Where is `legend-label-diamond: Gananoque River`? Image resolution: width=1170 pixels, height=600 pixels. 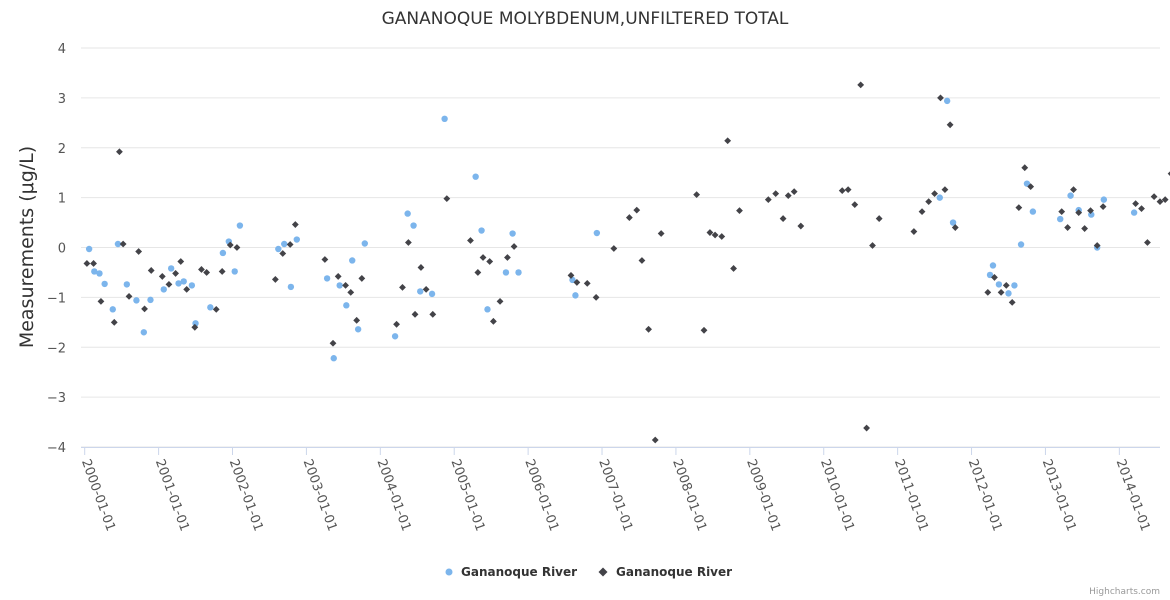
legend-label-diamond: Gananoque River is located at coordinates (674, 572).